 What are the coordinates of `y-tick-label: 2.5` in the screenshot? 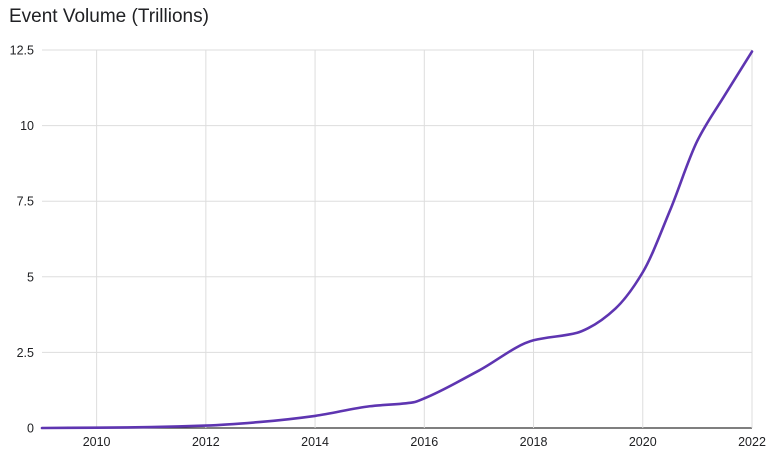 It's located at (25, 353).